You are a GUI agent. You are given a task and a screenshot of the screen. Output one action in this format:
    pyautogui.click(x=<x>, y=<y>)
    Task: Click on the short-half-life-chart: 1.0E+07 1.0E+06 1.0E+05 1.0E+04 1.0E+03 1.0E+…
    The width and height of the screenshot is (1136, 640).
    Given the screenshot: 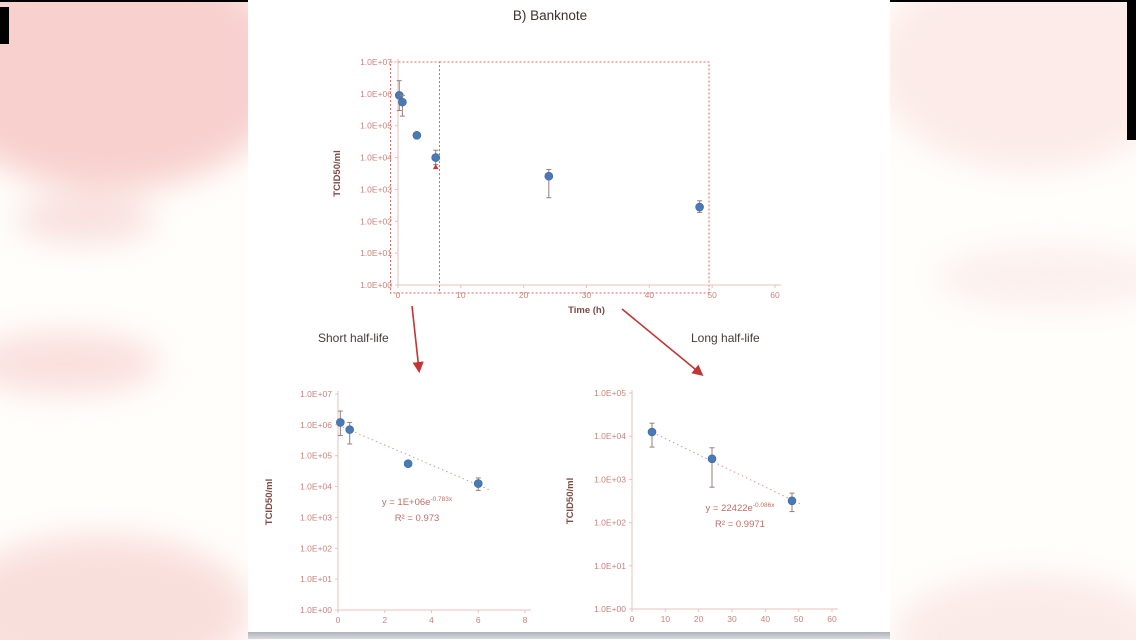 What is the action you would take?
    pyautogui.click(x=397, y=507)
    